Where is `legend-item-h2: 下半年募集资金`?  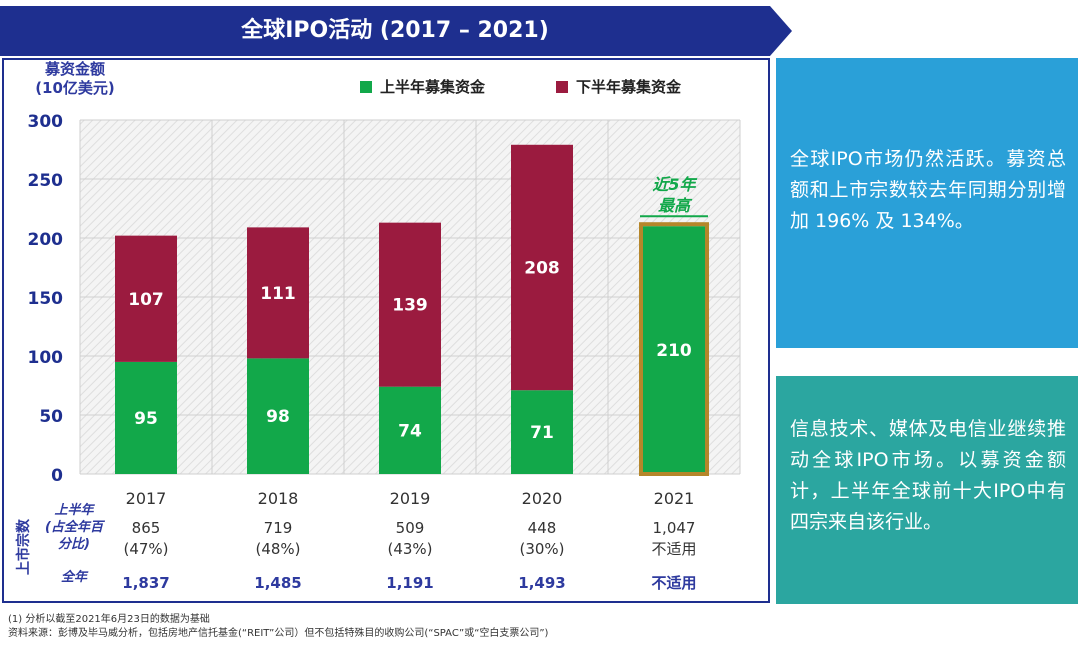
legend-item-h2: 下半年募集资金 is located at coordinates (618, 86).